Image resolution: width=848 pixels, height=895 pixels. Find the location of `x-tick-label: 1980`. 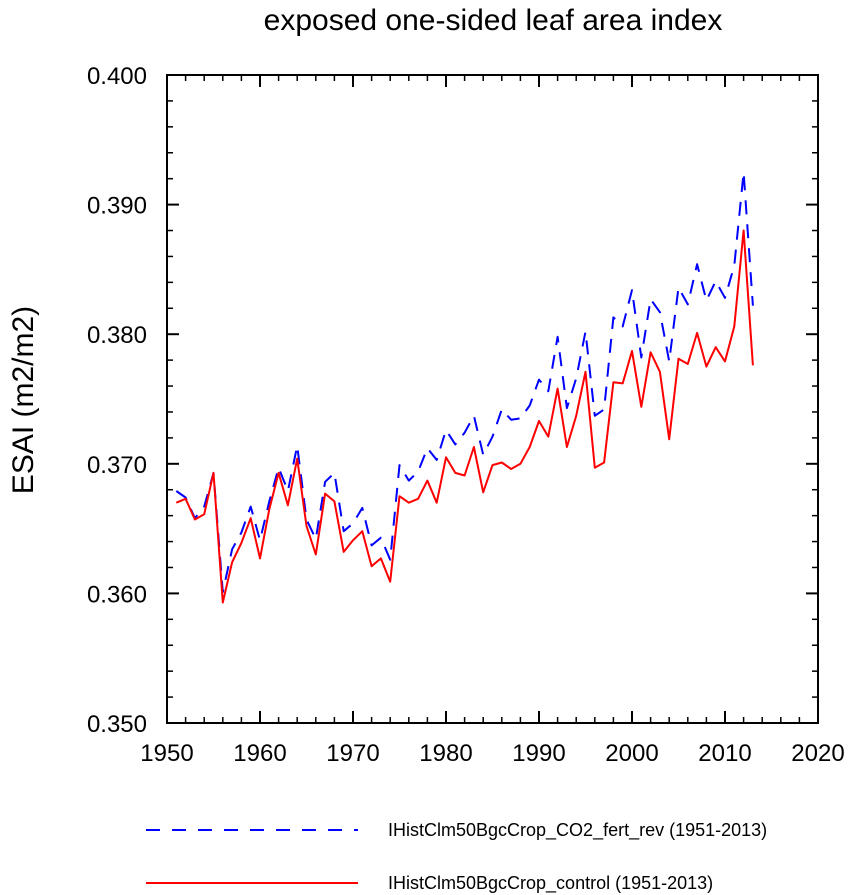

x-tick-label: 1980 is located at coordinates (445, 753).